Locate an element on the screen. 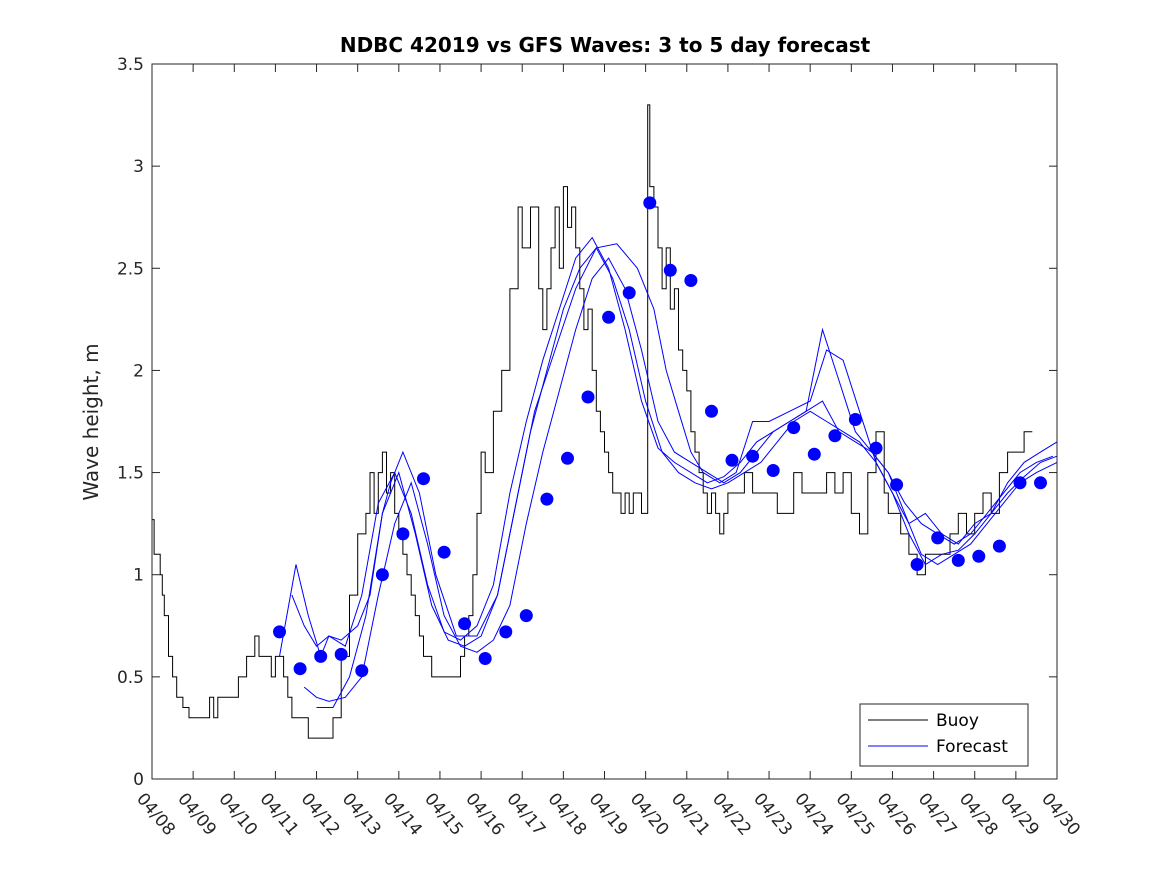 The height and width of the screenshot is (875, 1167). legend: Buoy Forecast is located at coordinates (944, 735).